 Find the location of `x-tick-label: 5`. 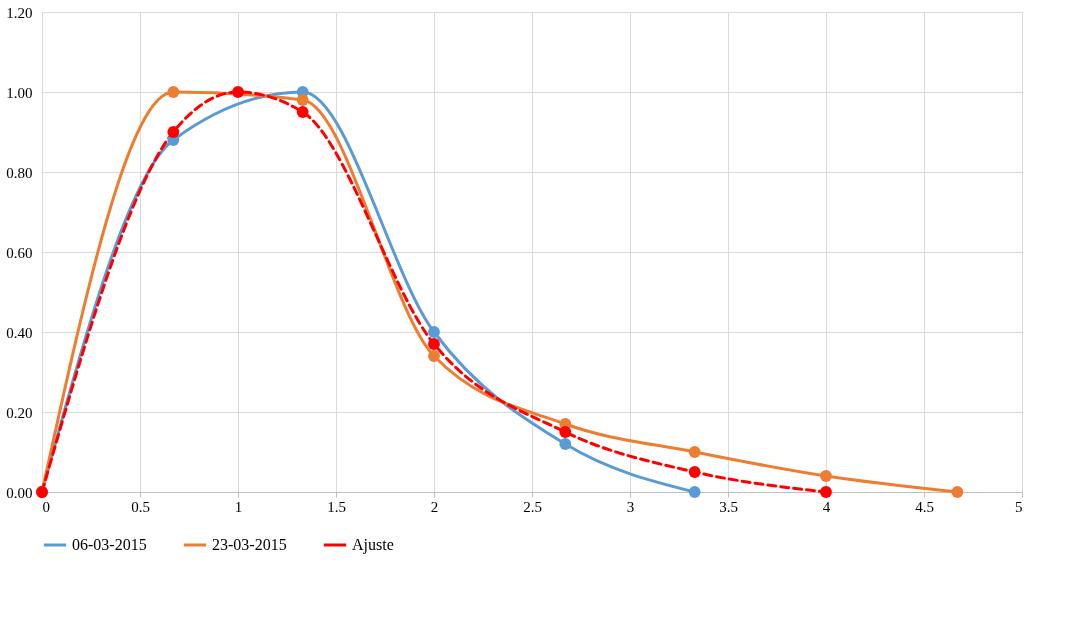

x-tick-label: 5 is located at coordinates (1019, 506).